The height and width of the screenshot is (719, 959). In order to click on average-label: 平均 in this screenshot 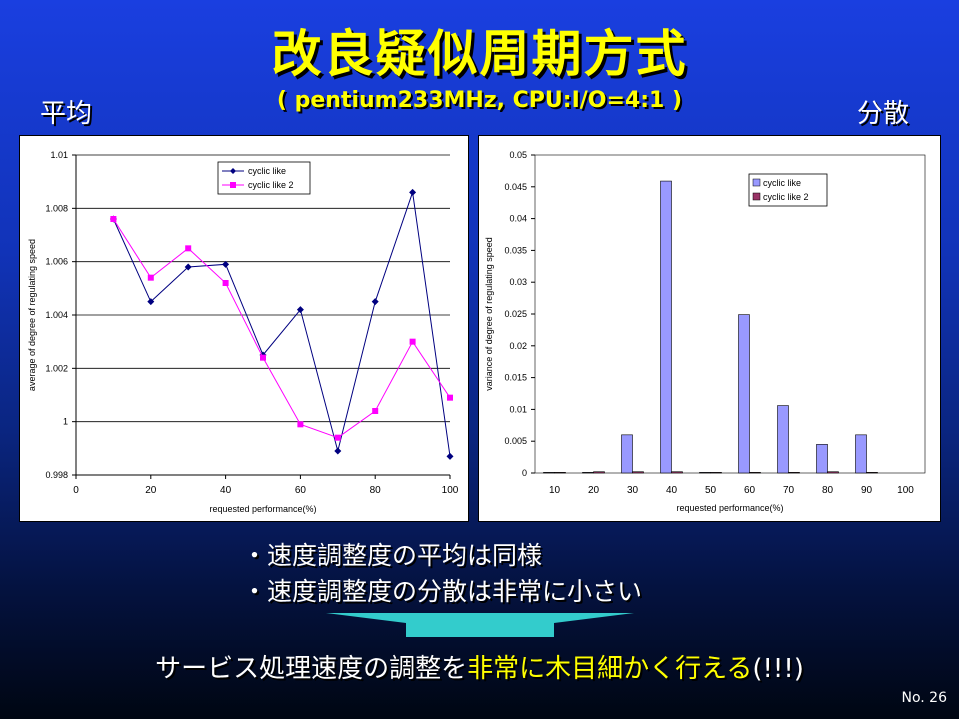, I will do `click(66, 114)`.